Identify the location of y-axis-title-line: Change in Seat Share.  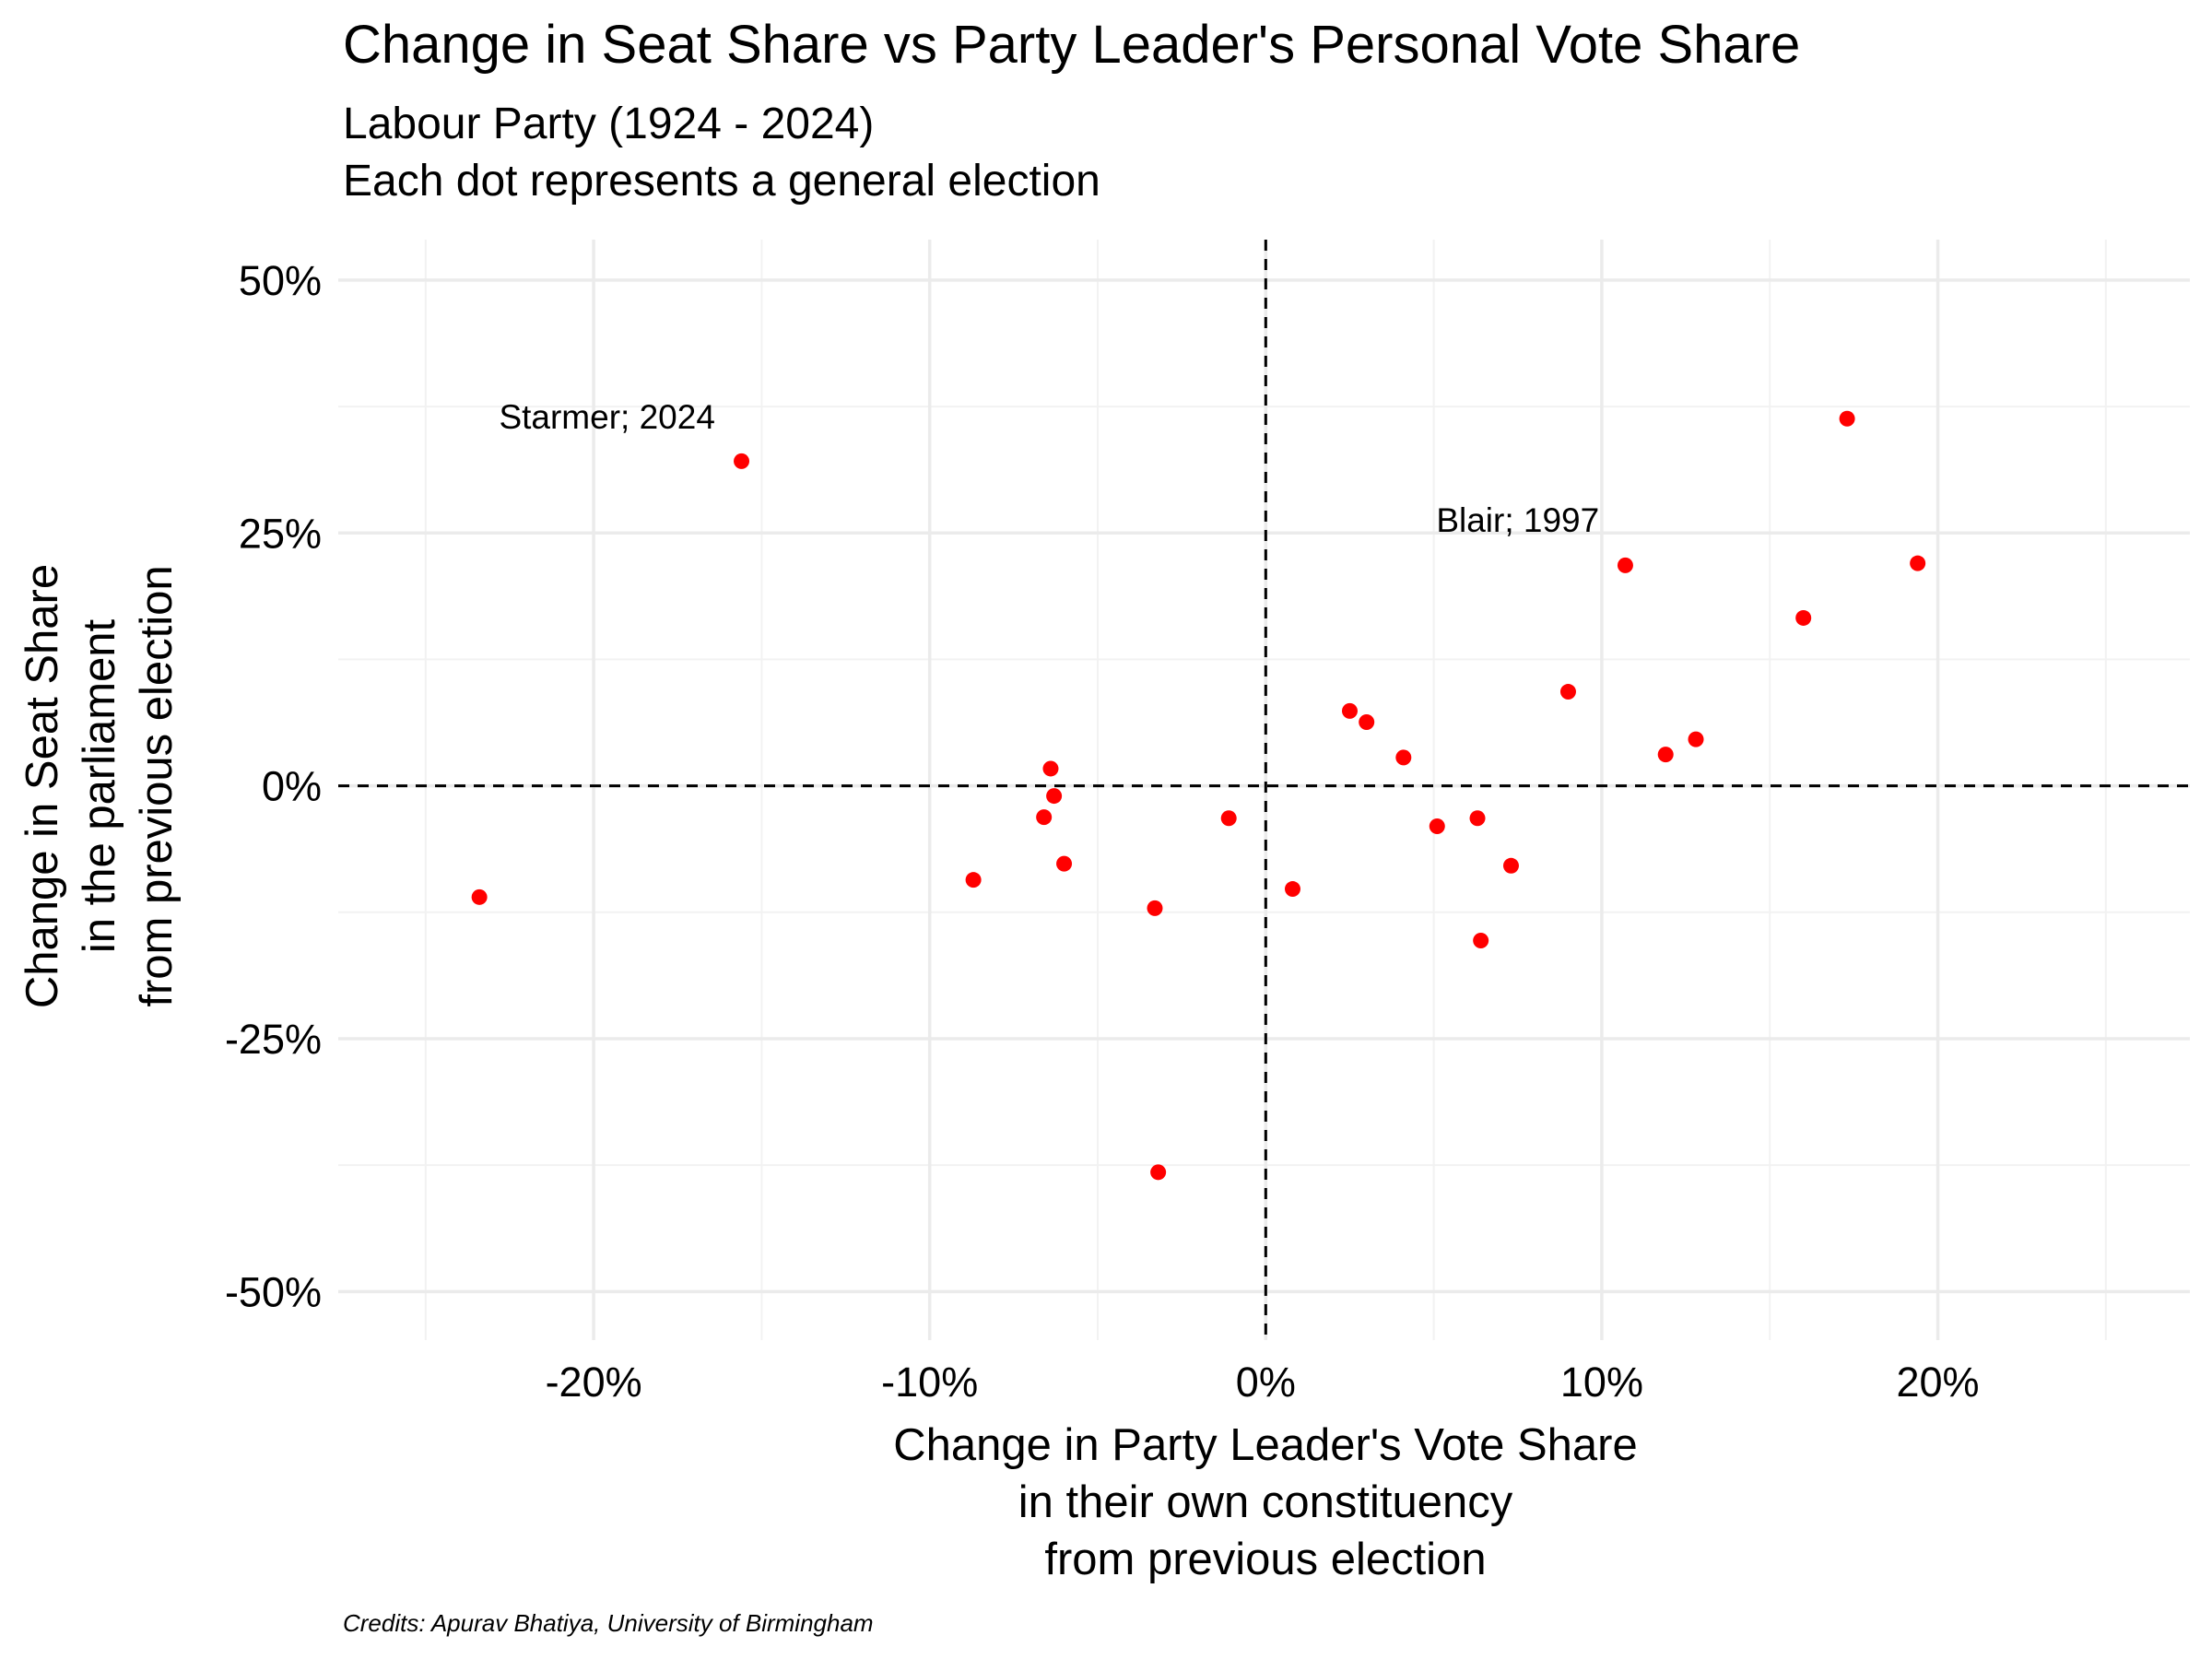
(42, 786).